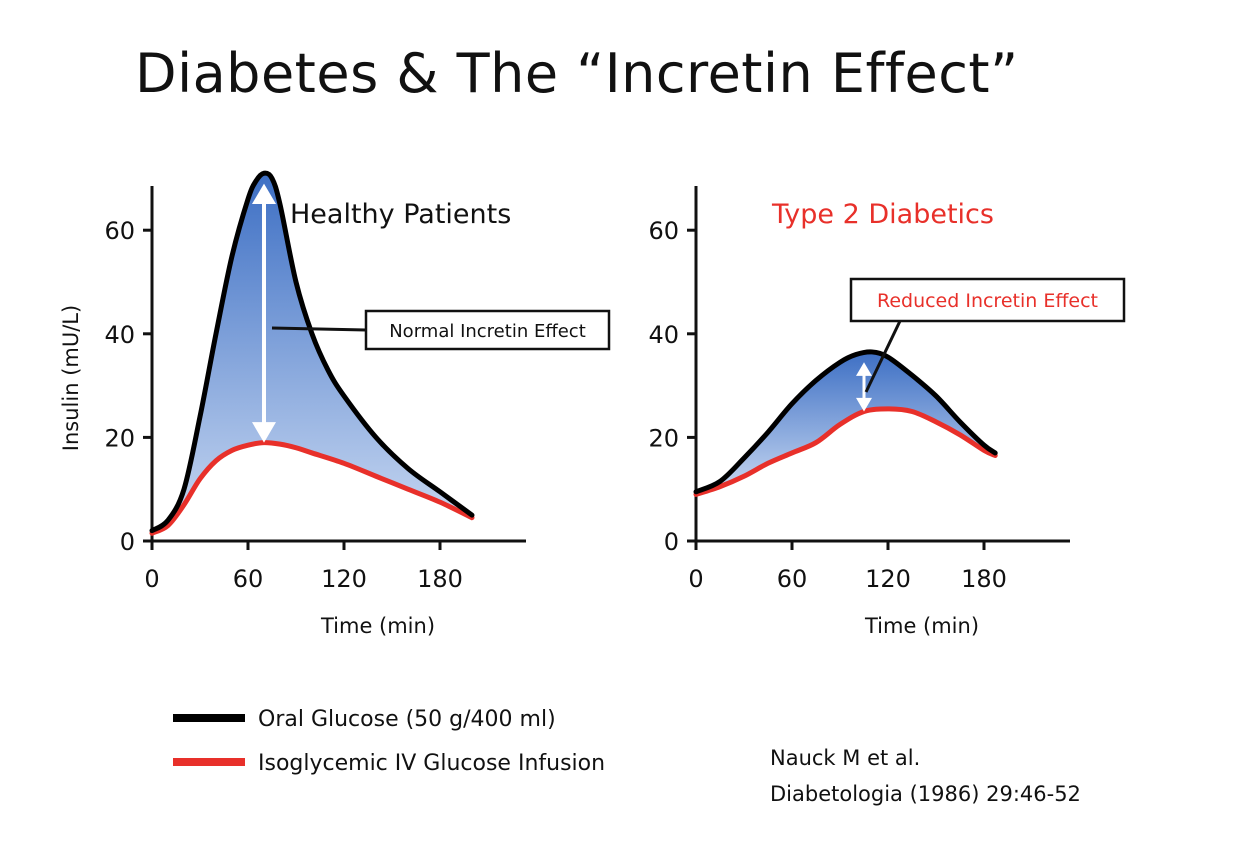 The image size is (1260, 858). Describe the element at coordinates (925, 794) in the screenshot. I see `citation-journal: Diabetologia (1986) 29:46-52` at that location.